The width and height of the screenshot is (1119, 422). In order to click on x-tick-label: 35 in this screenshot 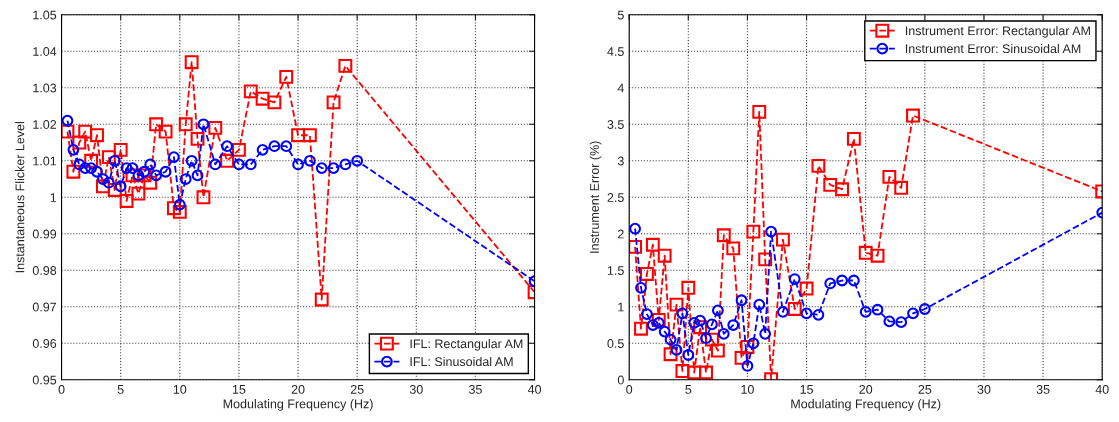, I will do `click(475, 389)`.